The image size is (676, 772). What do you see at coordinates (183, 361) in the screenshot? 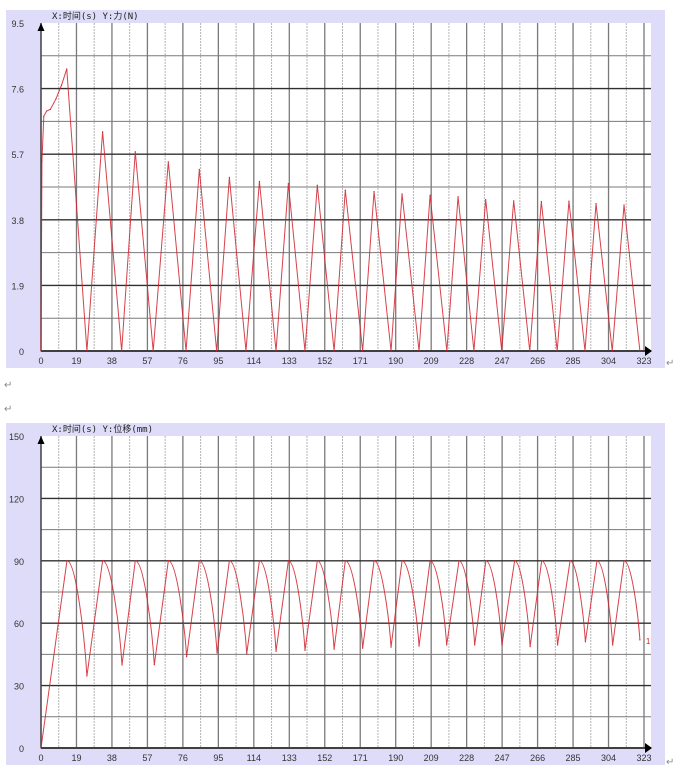
I see `x-tick-label: 76` at bounding box center [183, 361].